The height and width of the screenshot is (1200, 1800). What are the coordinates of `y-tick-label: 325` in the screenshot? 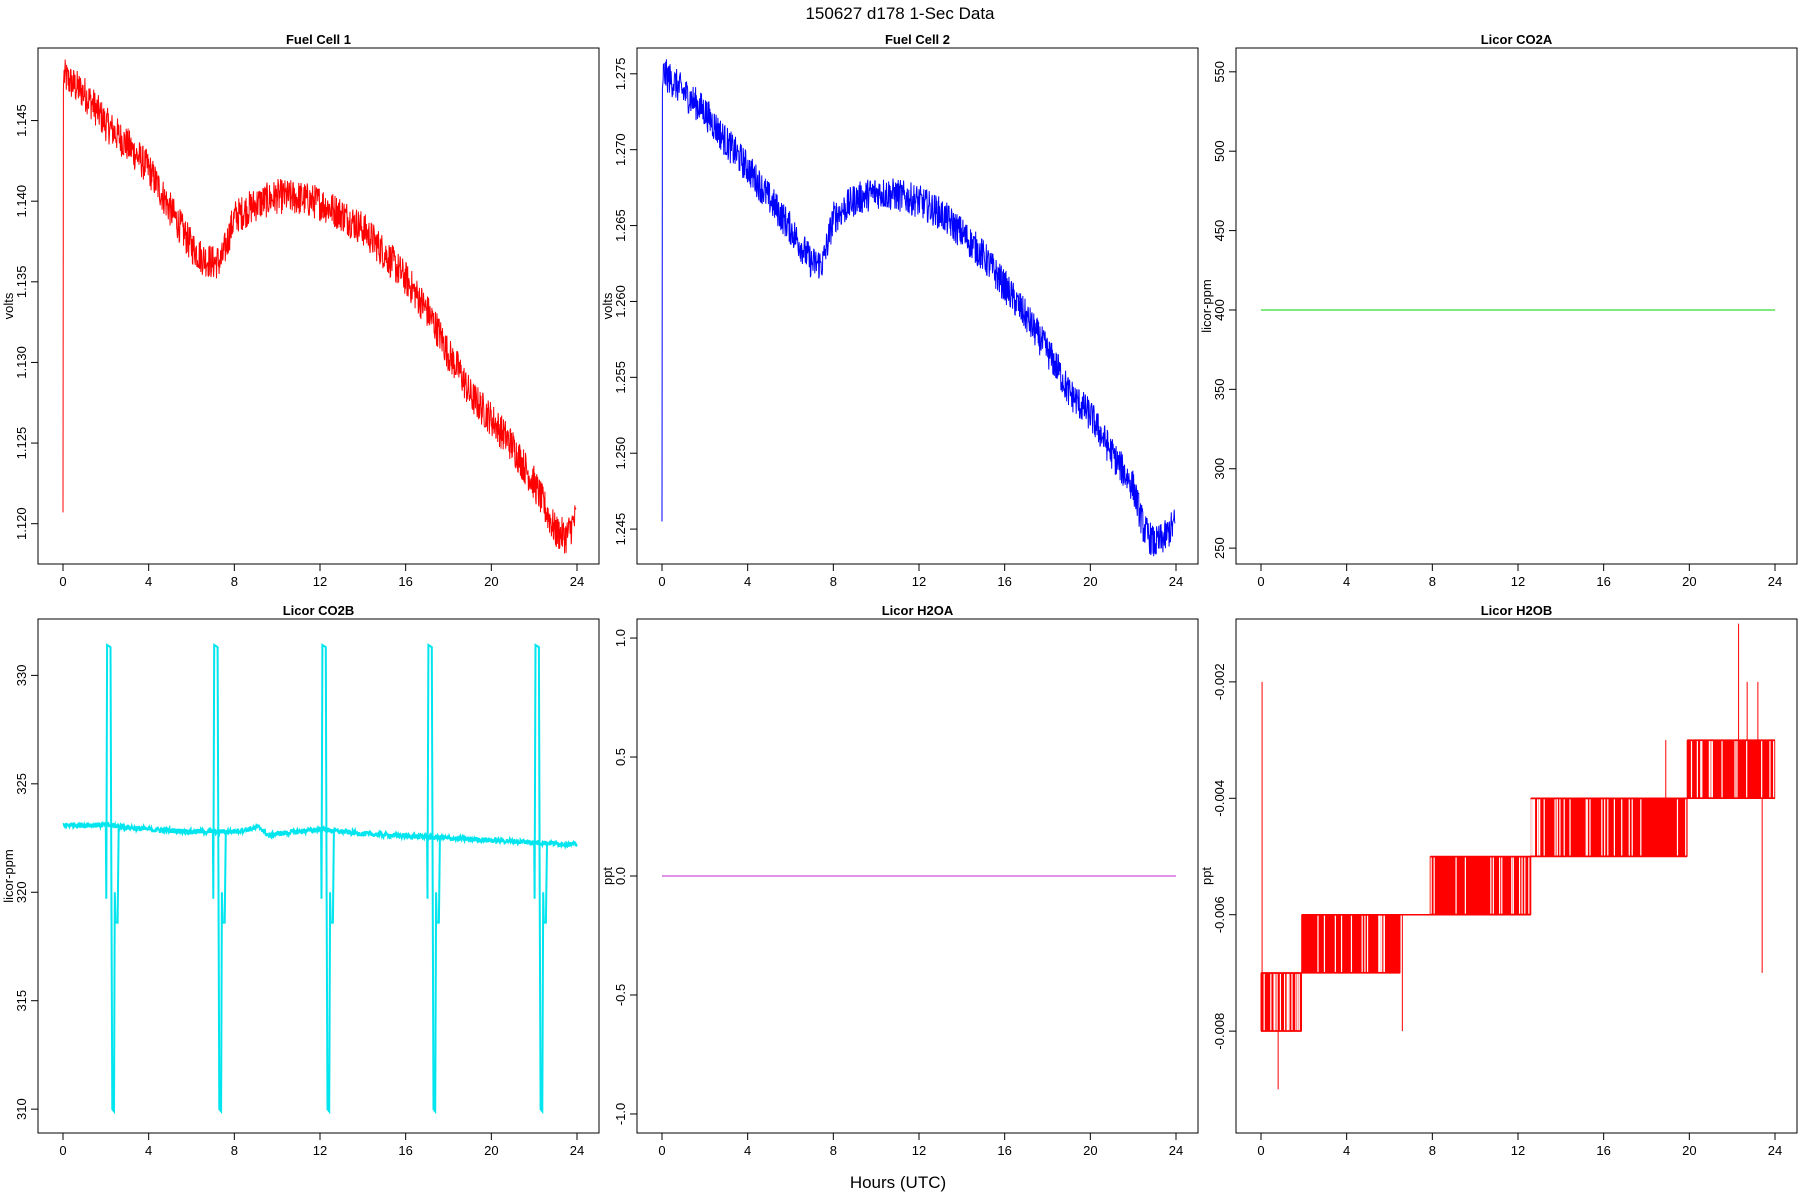 It's located at (21, 784).